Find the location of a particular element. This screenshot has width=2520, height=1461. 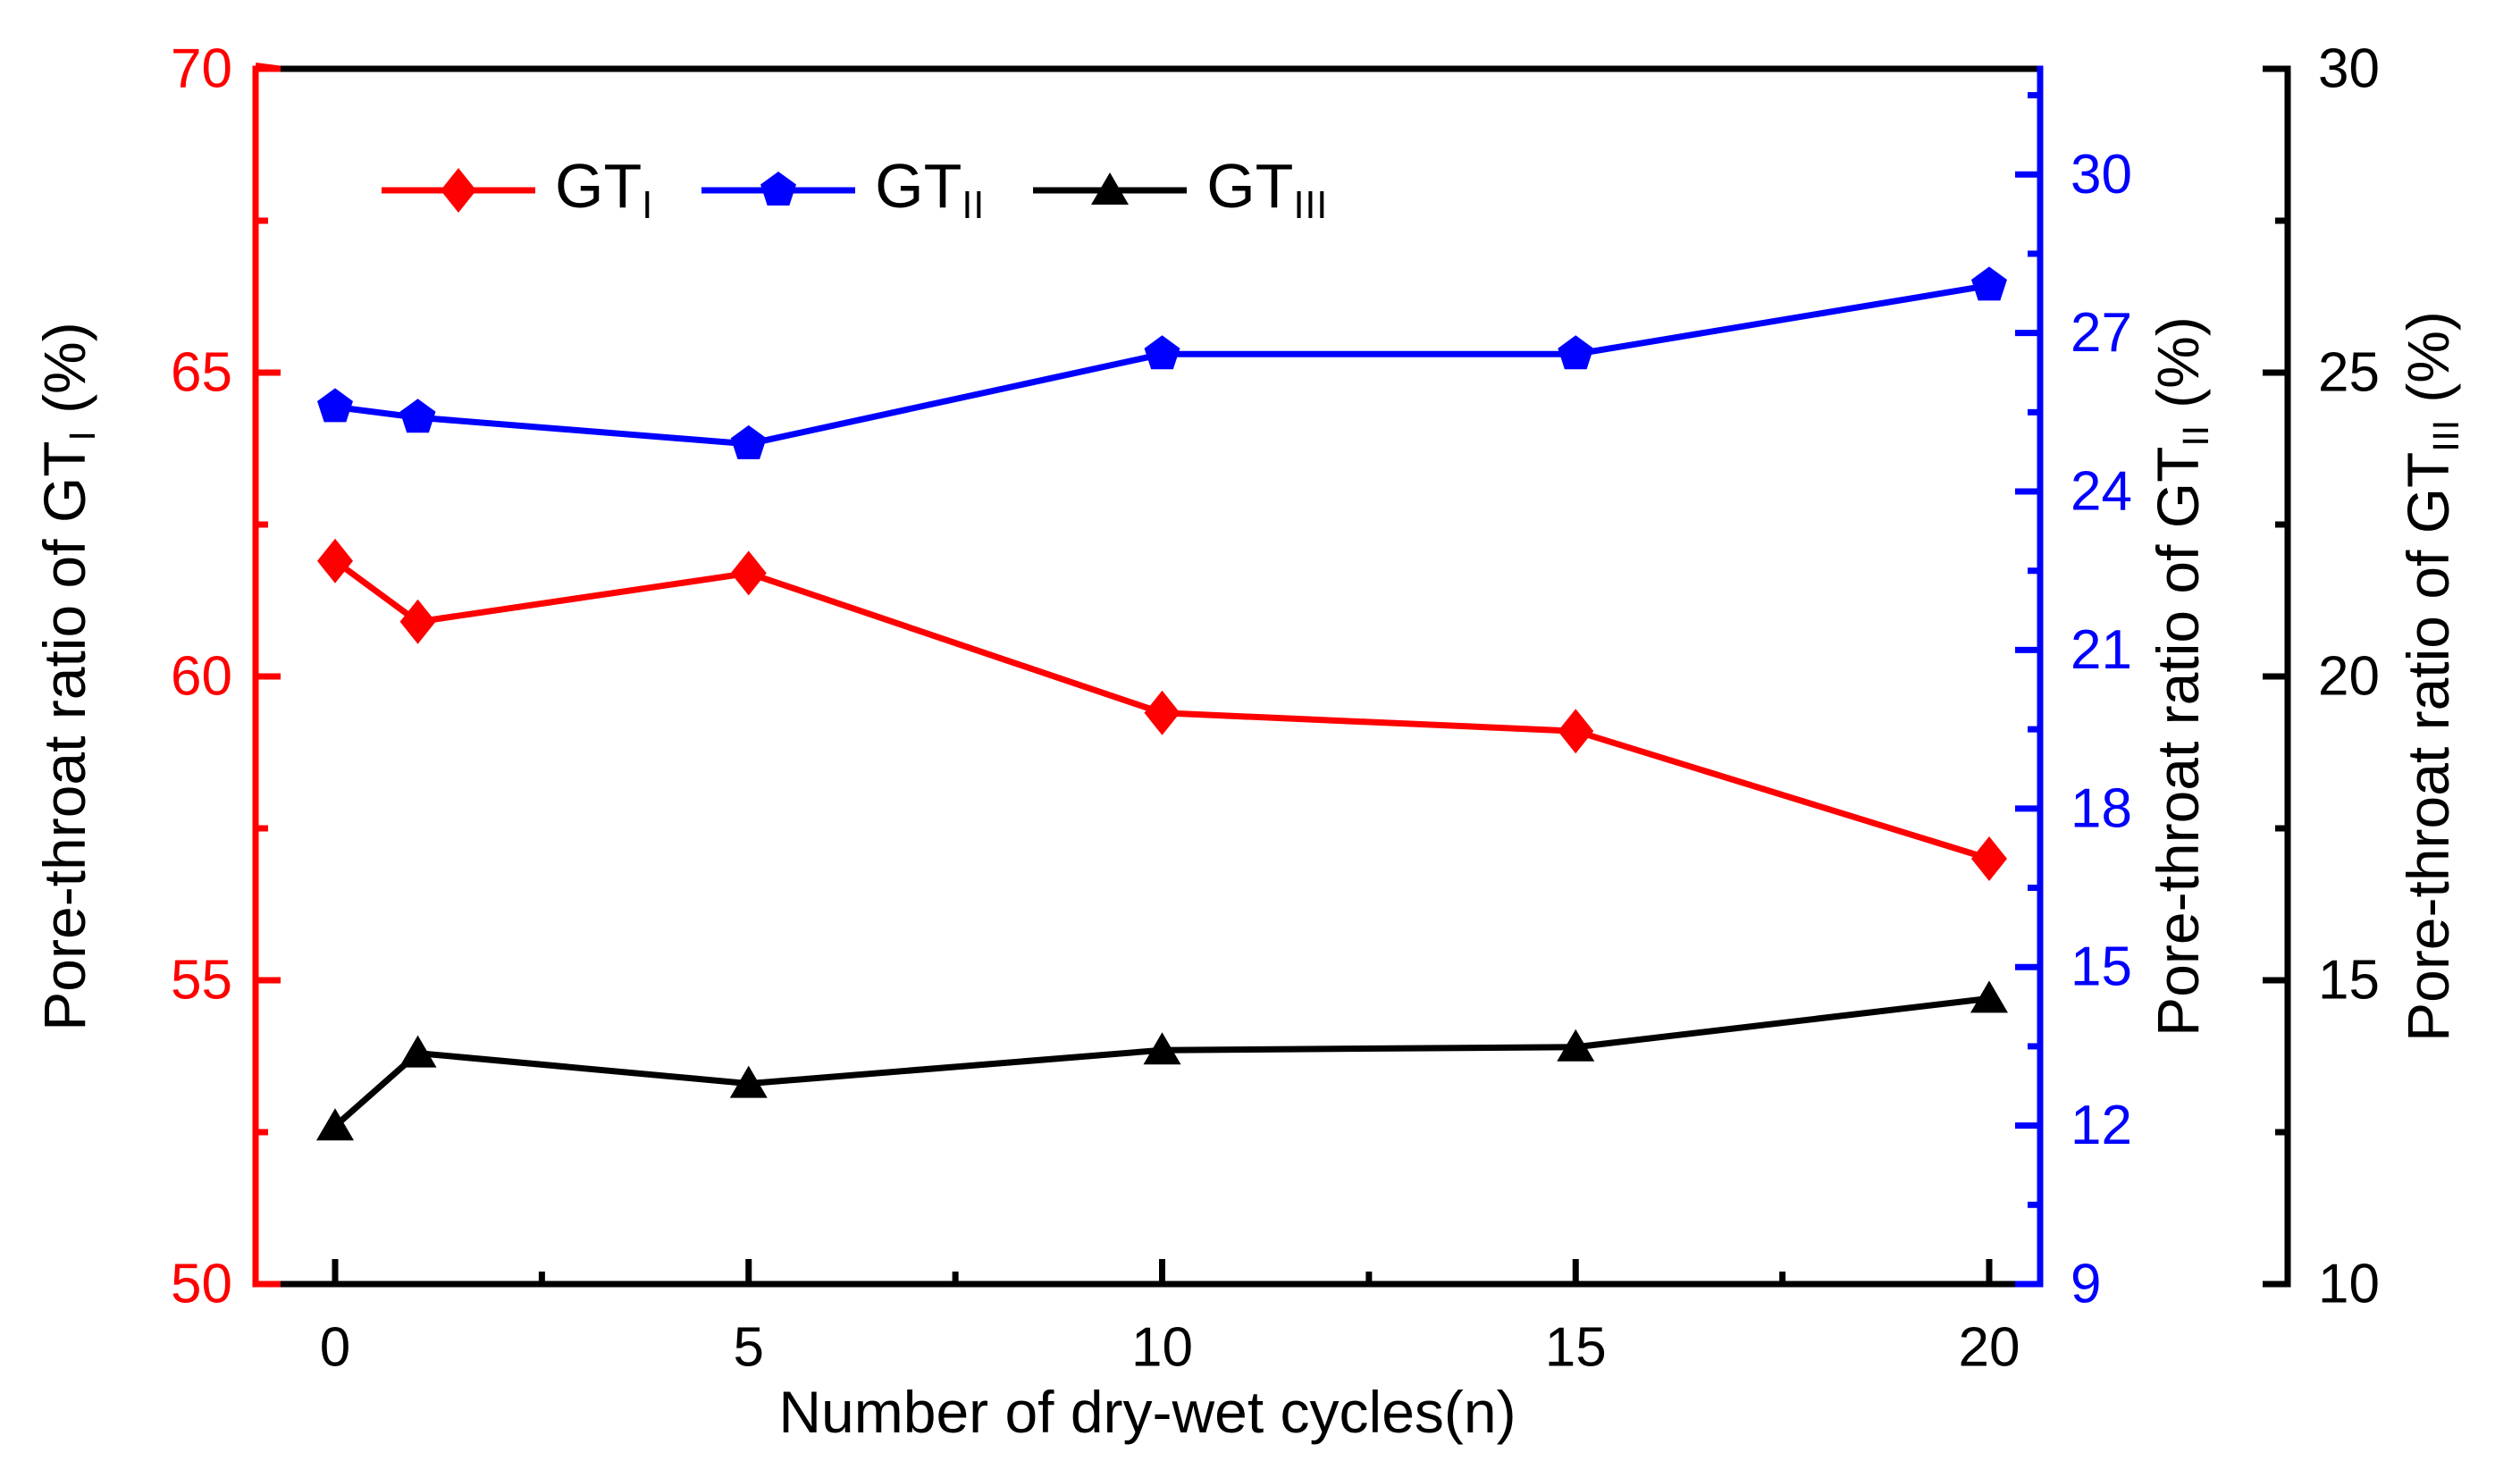

right-blue-axis-tick-label: 27 is located at coordinates (2101, 333).